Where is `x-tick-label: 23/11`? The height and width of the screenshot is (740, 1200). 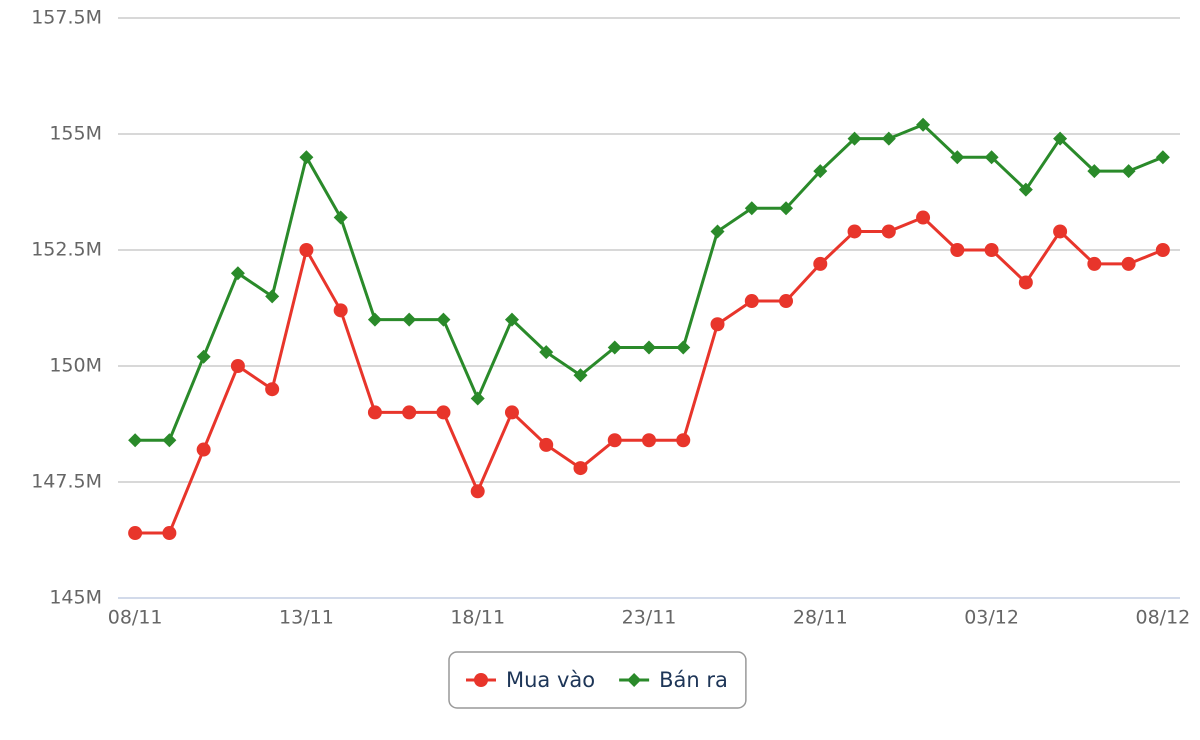
x-tick-label: 23/11 is located at coordinates (649, 618).